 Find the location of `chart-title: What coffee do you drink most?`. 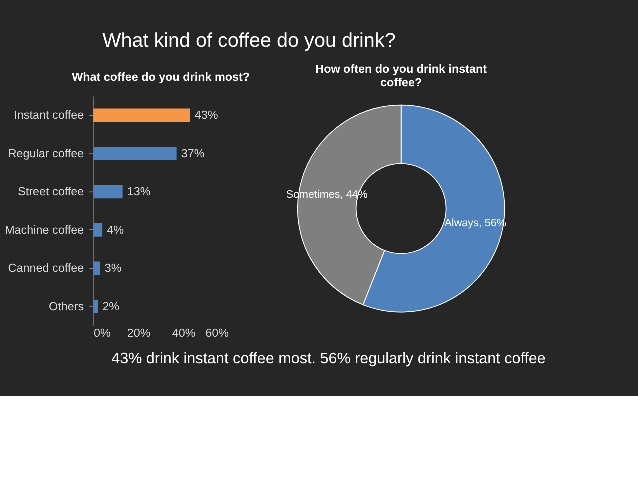

chart-title: What coffee do you drink most? is located at coordinates (161, 77).